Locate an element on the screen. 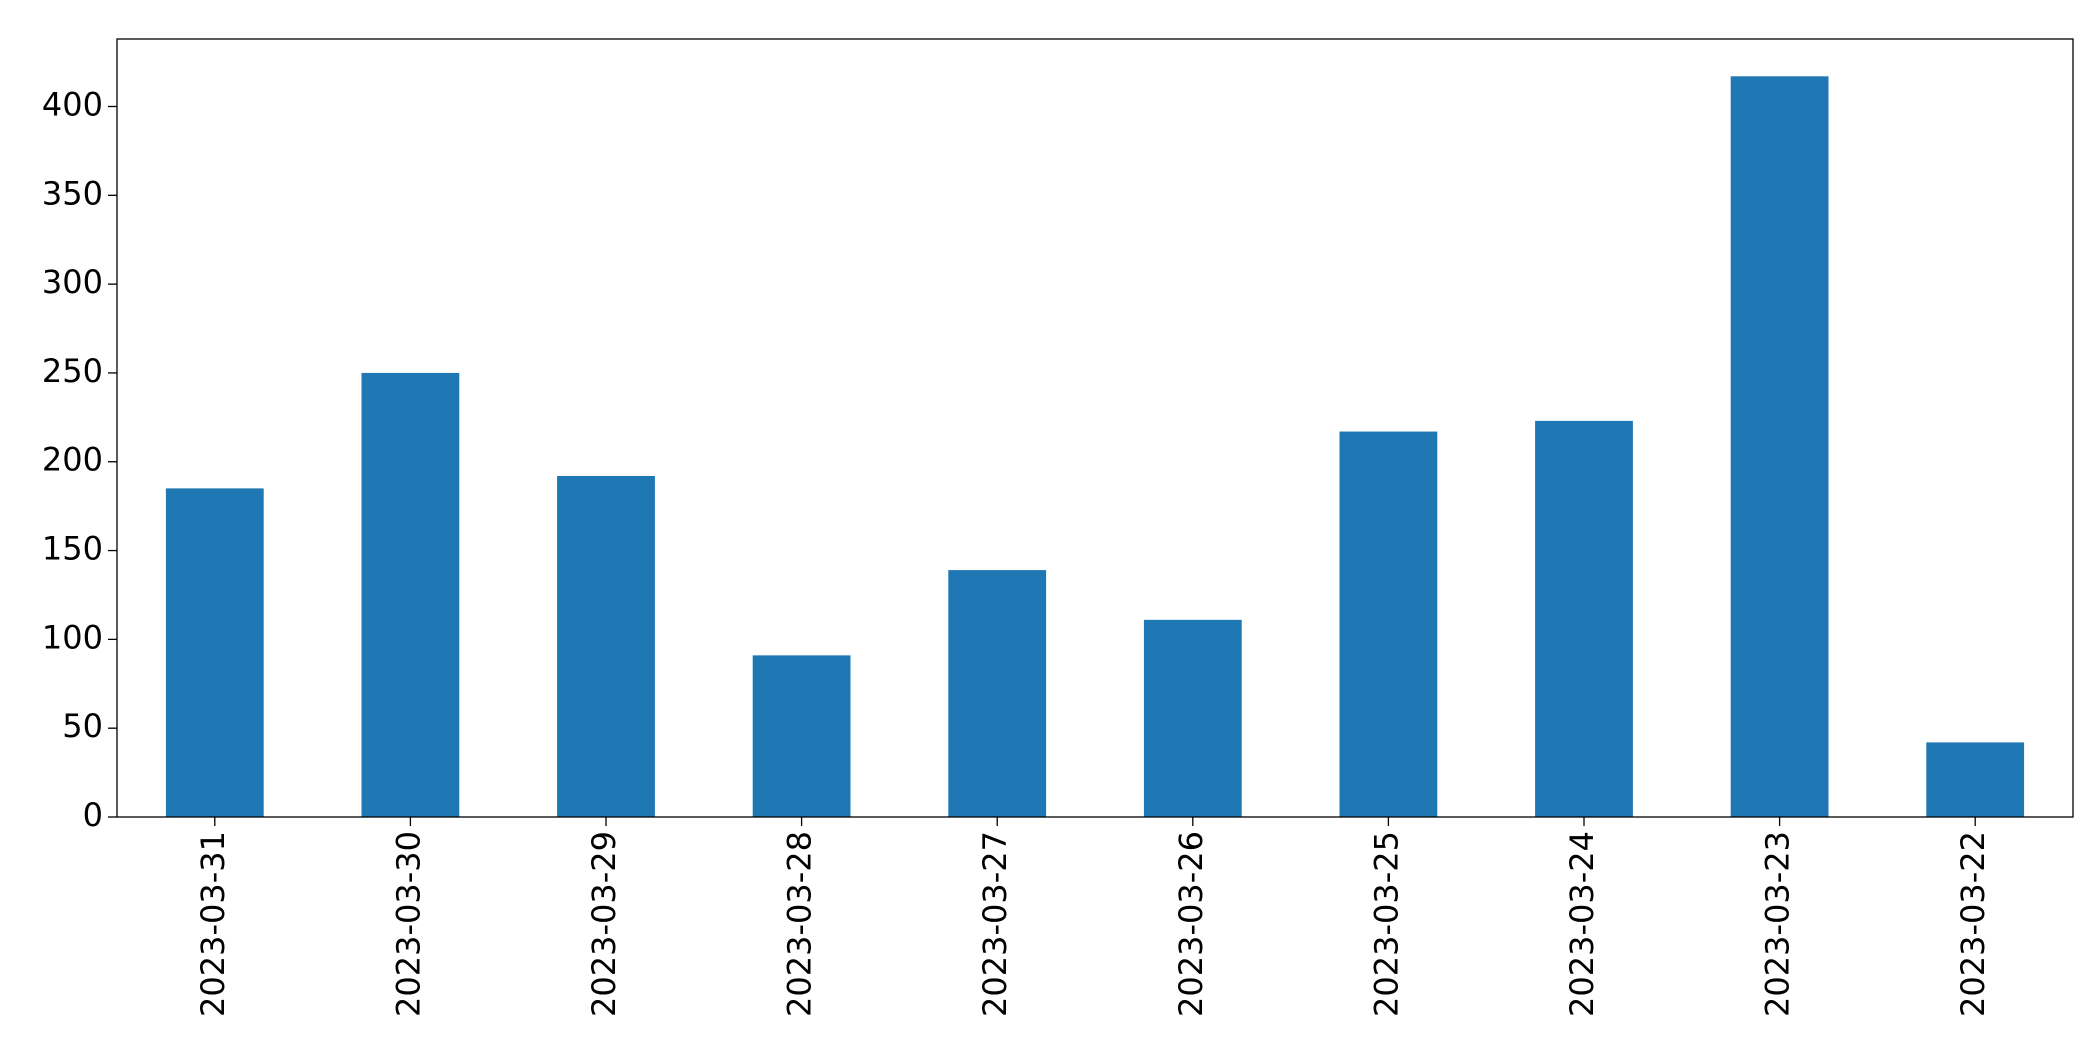 The width and height of the screenshot is (2093, 1061). y-tick-label: 400 is located at coordinates (72, 104).